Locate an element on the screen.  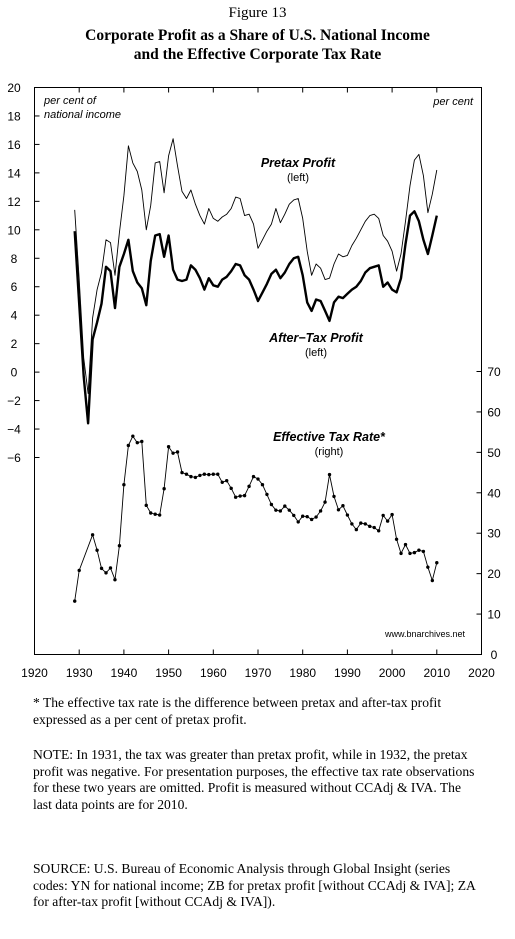
right-tick-label: 60 is located at coordinates (494, 412).